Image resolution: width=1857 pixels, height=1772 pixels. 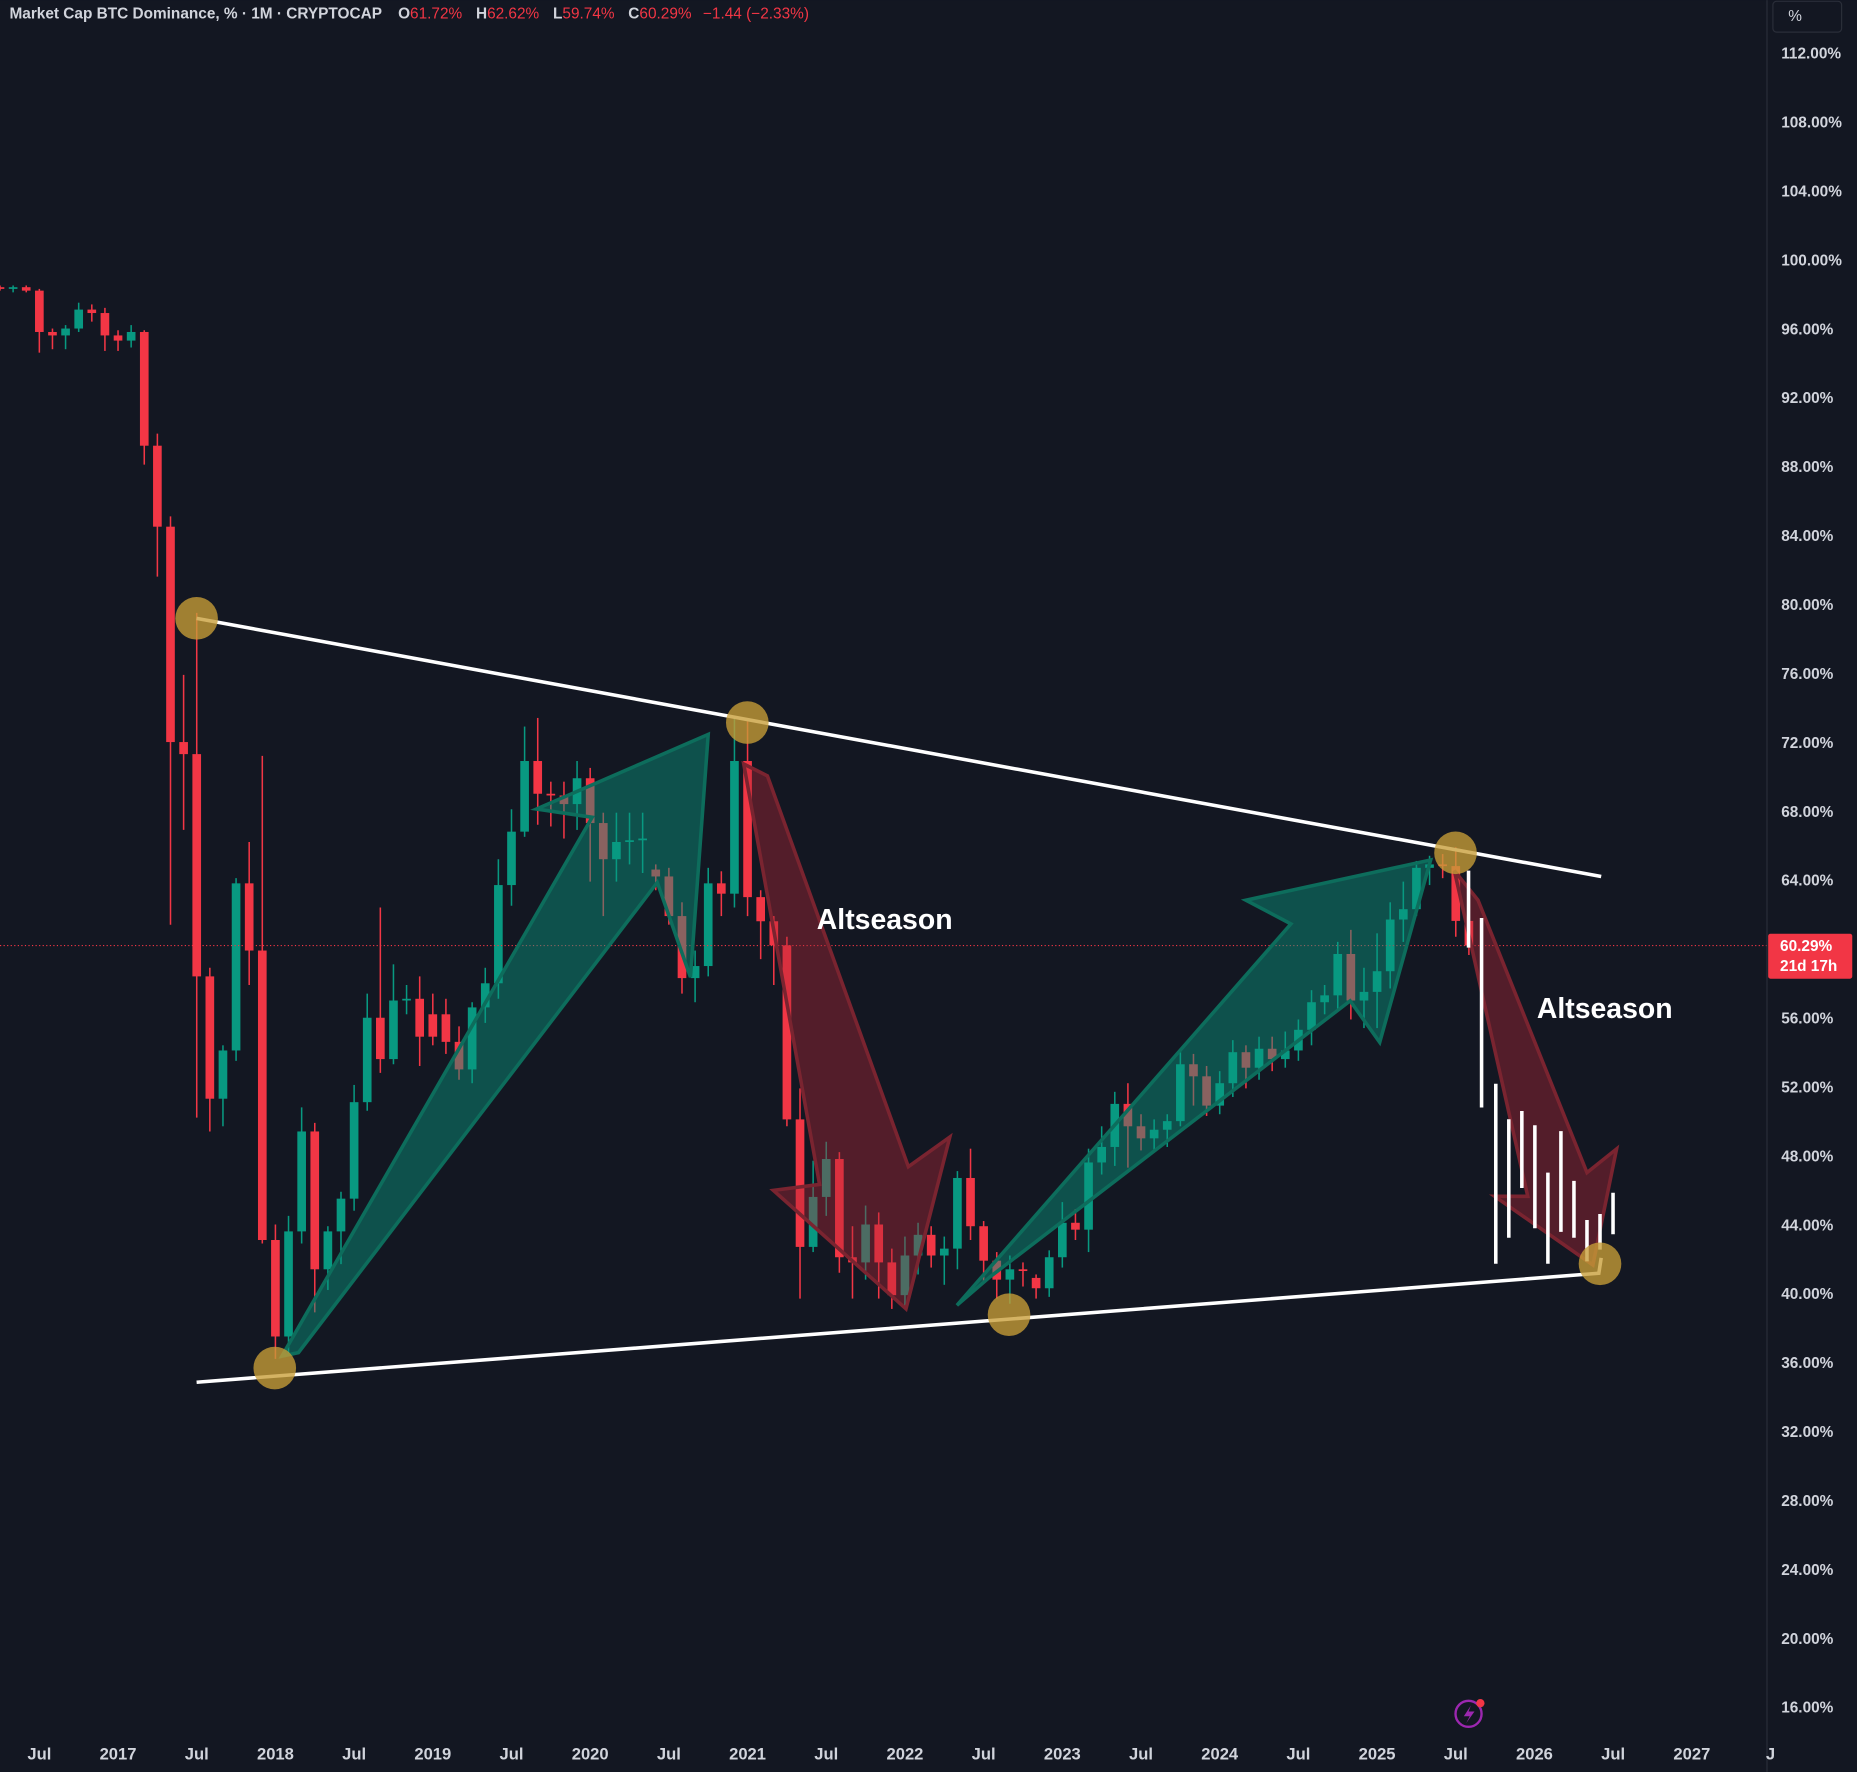 What do you see at coordinates (1807, 674) in the screenshot?
I see `y-tick-label: 76.00%` at bounding box center [1807, 674].